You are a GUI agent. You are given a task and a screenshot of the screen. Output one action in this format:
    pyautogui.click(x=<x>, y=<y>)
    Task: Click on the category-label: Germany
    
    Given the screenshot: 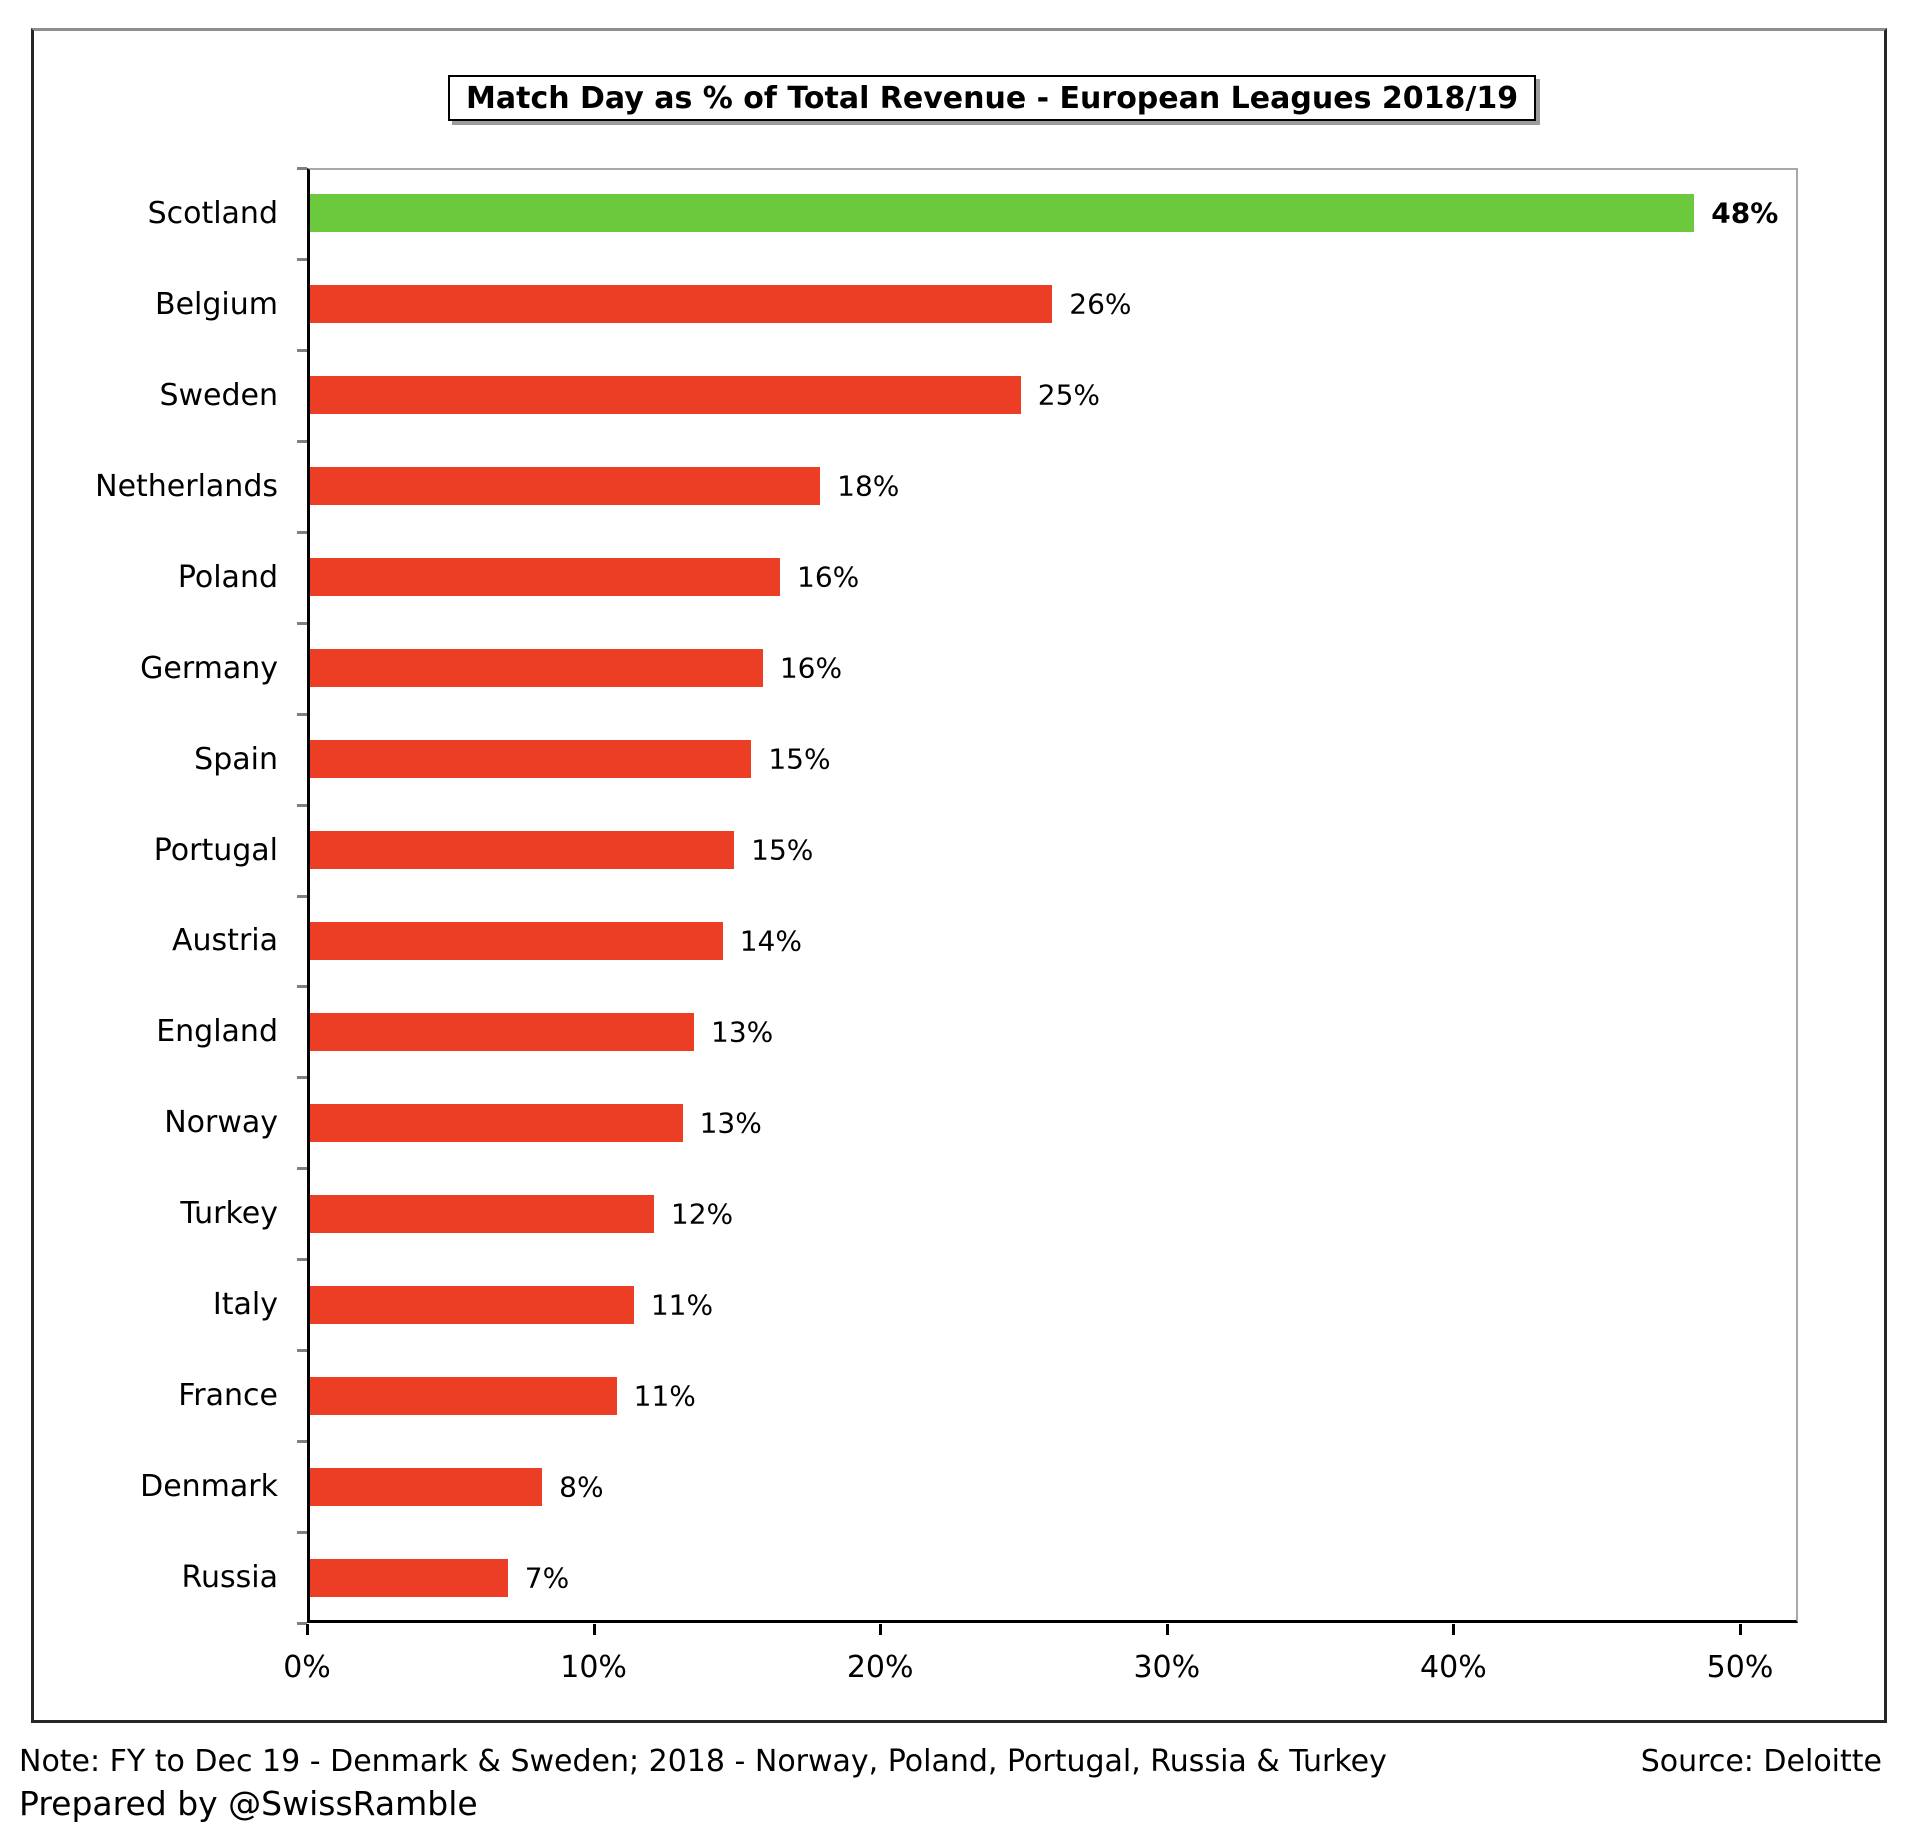 What is the action you would take?
    pyautogui.click(x=209, y=668)
    